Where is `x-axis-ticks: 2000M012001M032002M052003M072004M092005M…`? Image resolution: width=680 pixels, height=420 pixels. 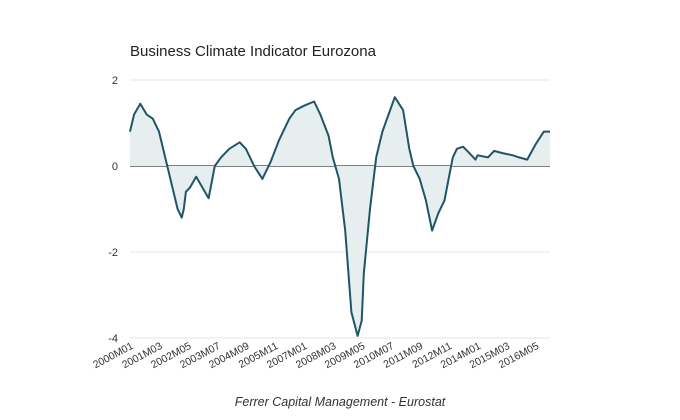
x-axis-ticks: 2000M012001M032002M052003M072004M092005M… is located at coordinates (316, 355).